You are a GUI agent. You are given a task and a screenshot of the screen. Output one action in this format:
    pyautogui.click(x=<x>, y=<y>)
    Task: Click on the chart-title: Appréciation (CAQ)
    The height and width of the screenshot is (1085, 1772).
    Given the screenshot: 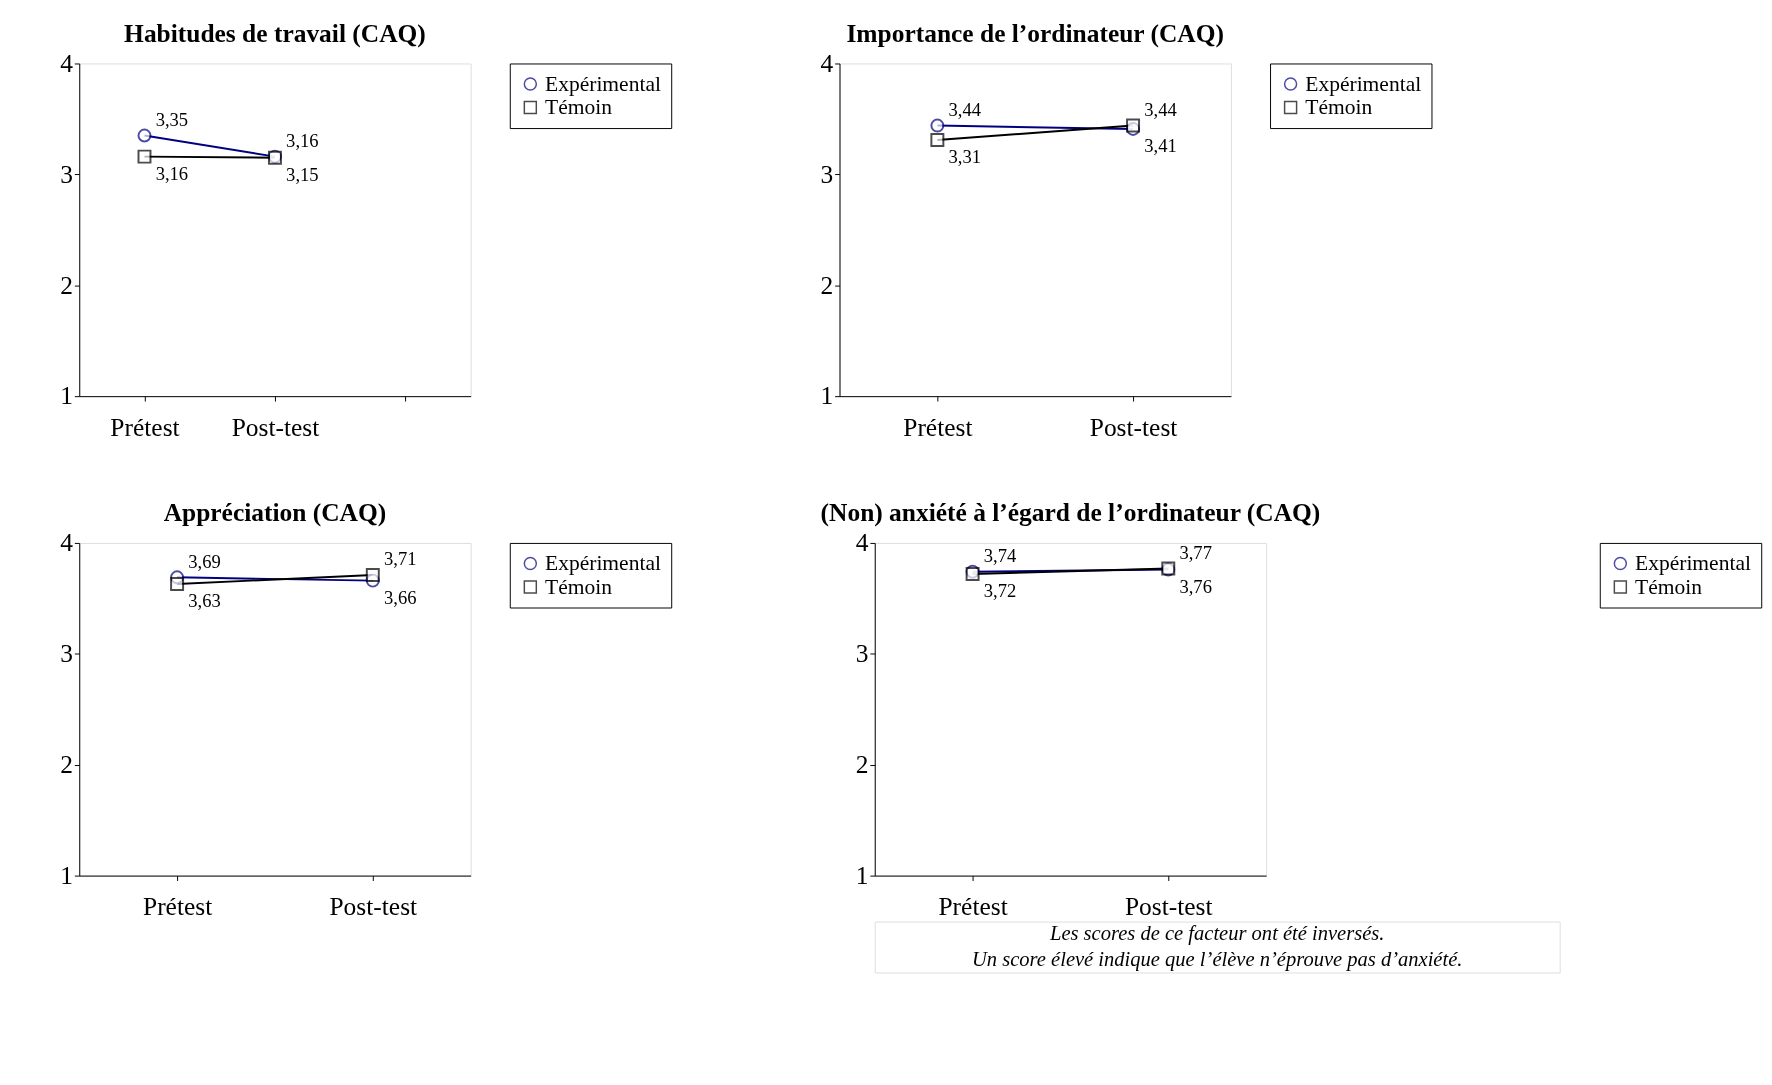 What is the action you would take?
    pyautogui.click(x=275, y=513)
    